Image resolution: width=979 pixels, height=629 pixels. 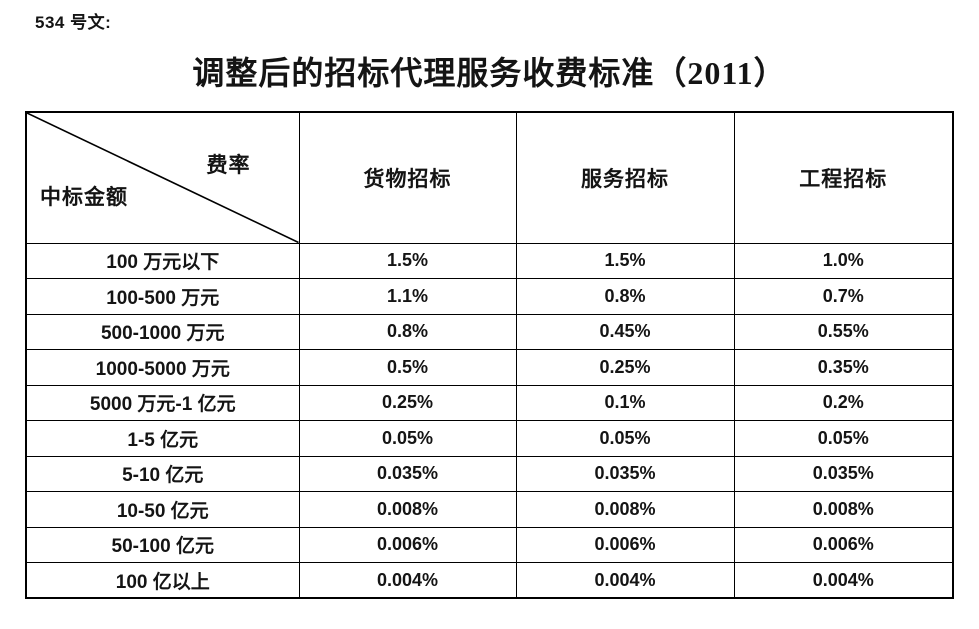 I want to click on rate-cell-services: 0.035%, so click(x=625, y=473).